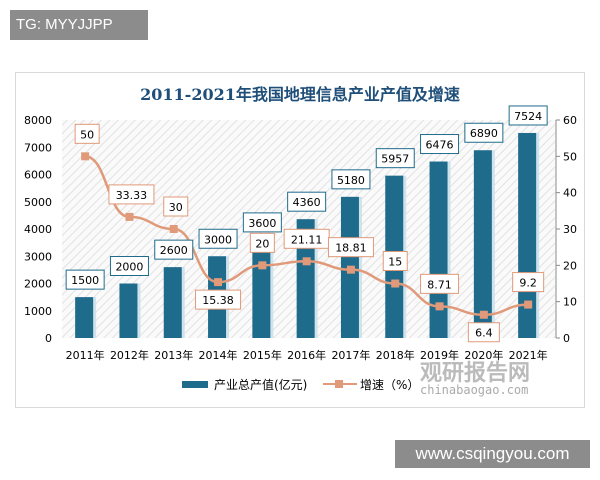  What do you see at coordinates (570, 156) in the screenshot?
I see `y-right-tick-label: 50` at bounding box center [570, 156].